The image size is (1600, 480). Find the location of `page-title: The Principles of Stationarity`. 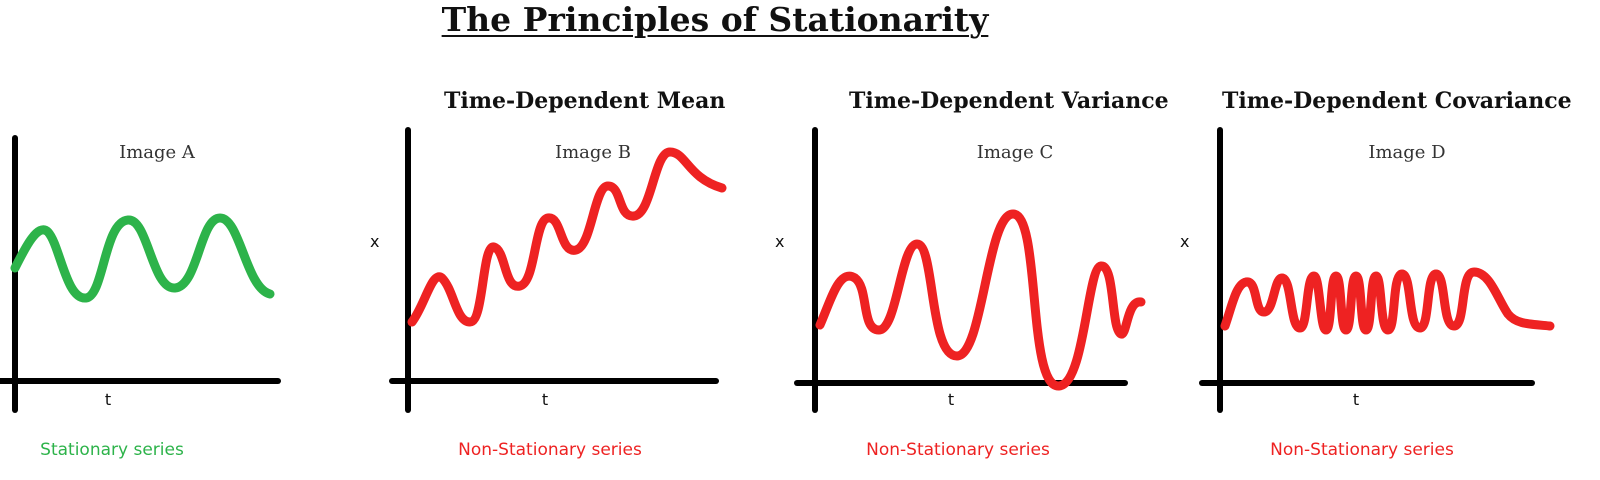

page-title: The Principles of Stationarity is located at coordinates (715, 19).